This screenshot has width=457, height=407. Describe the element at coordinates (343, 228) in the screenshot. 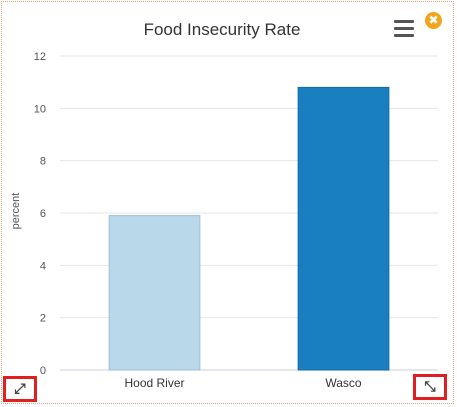

I see `bar-wasco` at that location.